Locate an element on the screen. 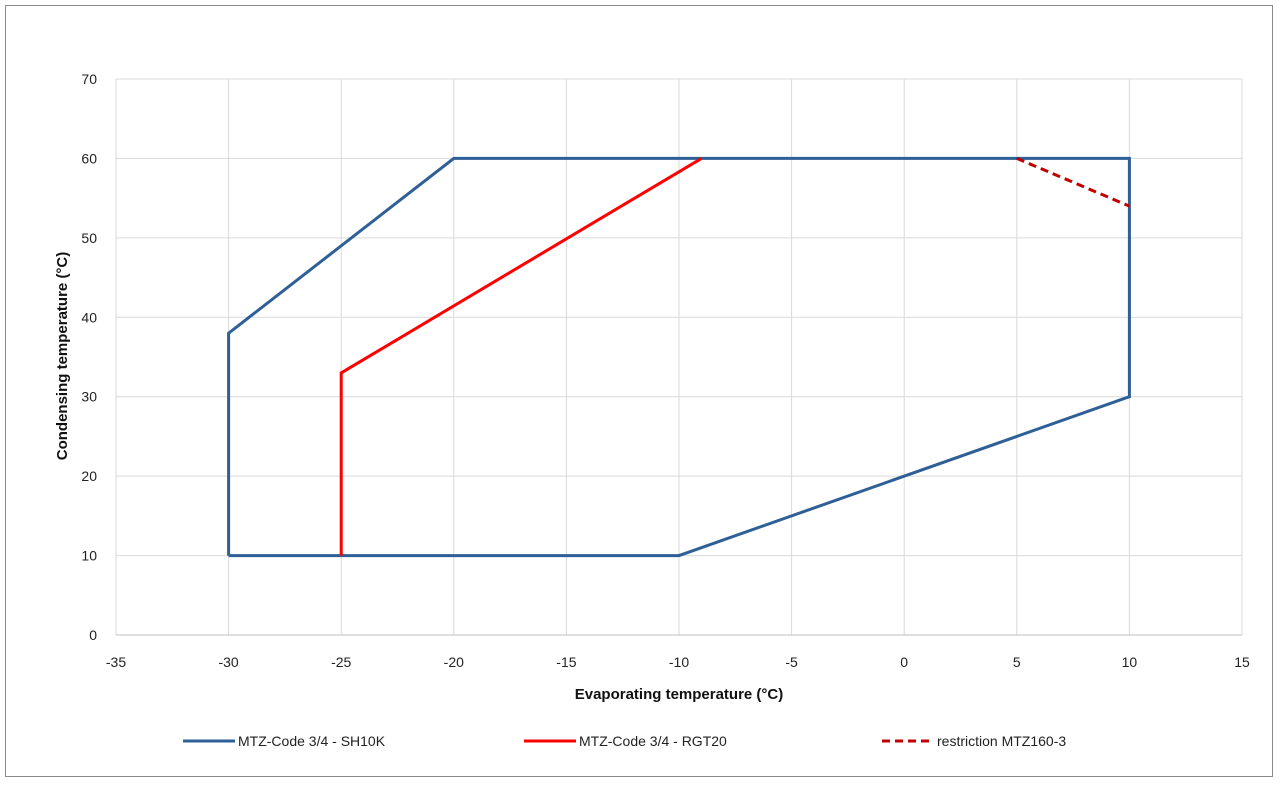 Image resolution: width=1280 pixels, height=786 pixels. x-tick-label: 15 is located at coordinates (1242, 662).